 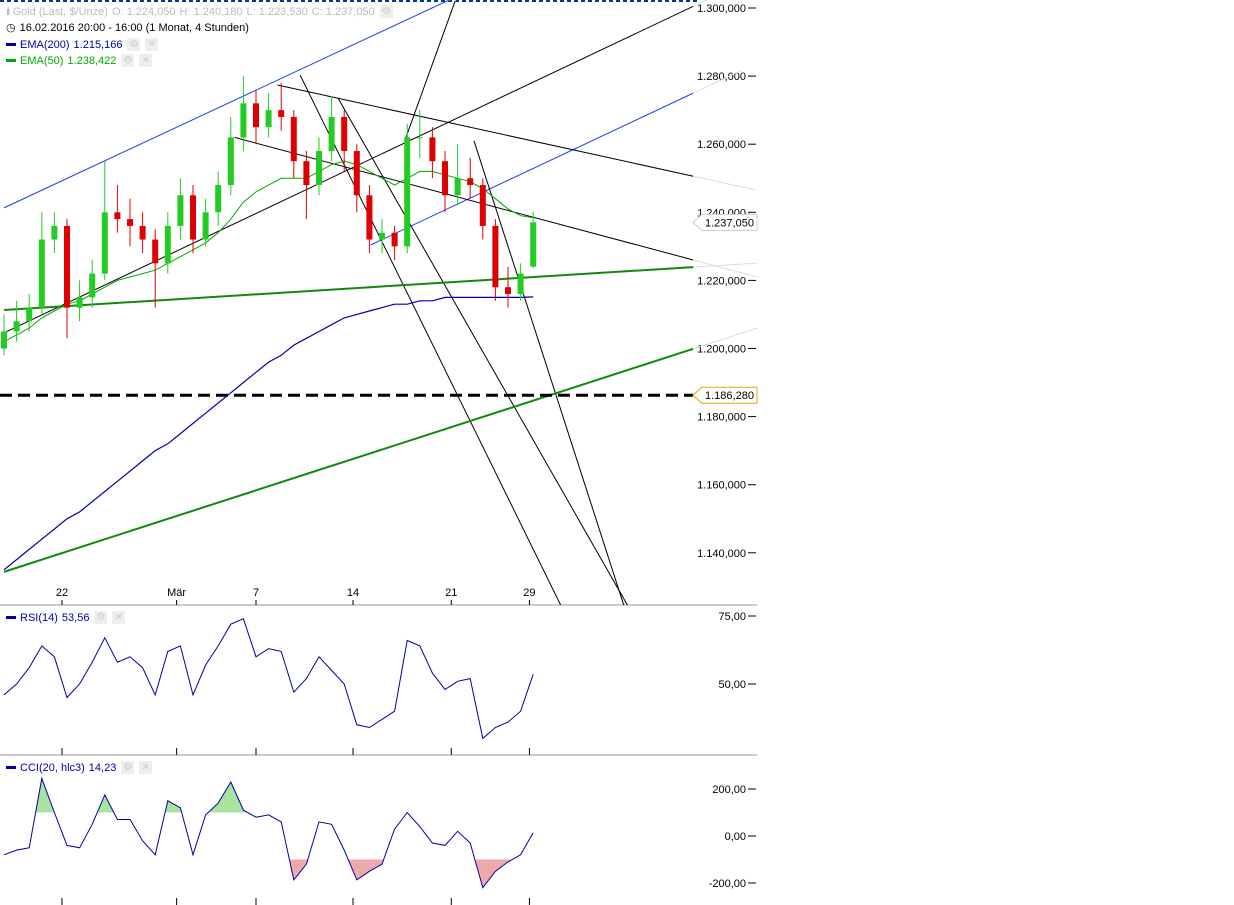 I want to click on ema50-swatch, so click(x=11, y=60).